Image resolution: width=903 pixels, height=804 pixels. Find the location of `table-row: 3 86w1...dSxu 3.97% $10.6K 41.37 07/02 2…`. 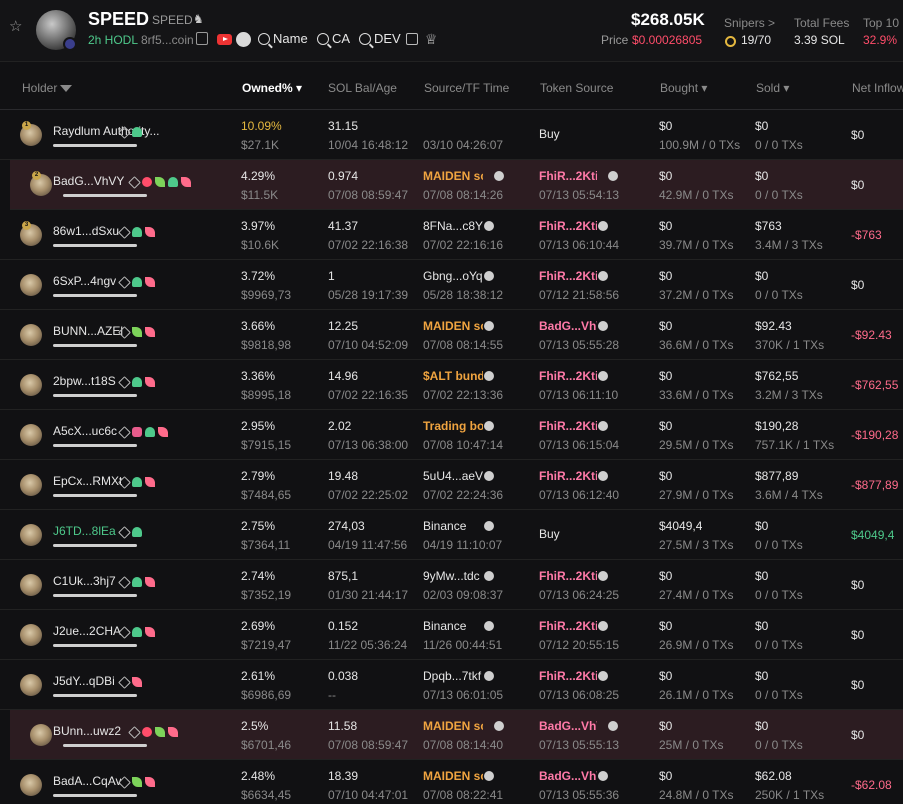

table-row: 3 86w1...dSxu 3.97% $10.6K 41.37 07/02 2… is located at coordinates (451, 235).